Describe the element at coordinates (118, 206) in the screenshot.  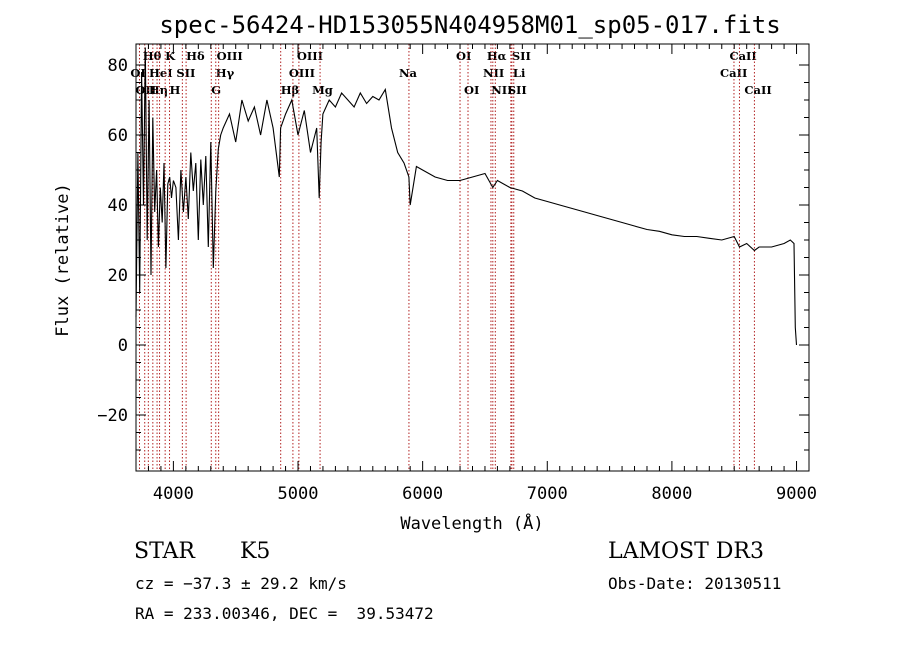
I see `y-tick-label-3: 40` at that location.